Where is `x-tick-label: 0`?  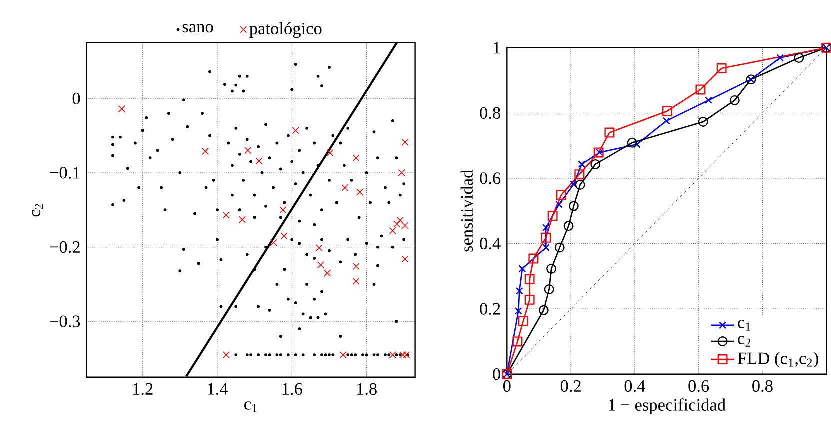 x-tick-label: 0 is located at coordinates (507, 386).